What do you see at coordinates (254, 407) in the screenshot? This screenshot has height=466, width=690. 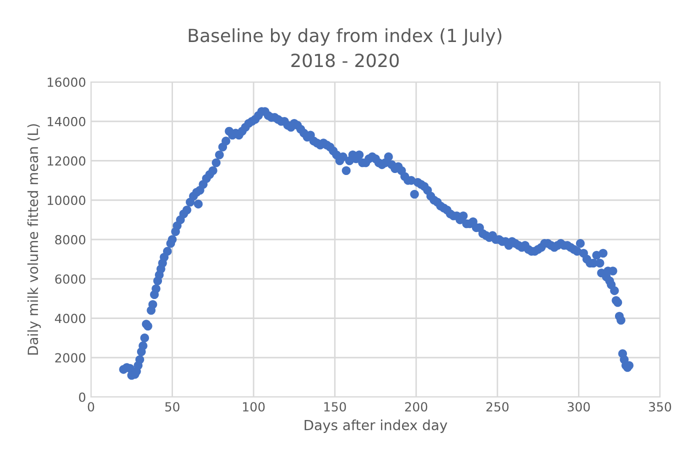 I see `x-tick-label: 100` at bounding box center [254, 407].